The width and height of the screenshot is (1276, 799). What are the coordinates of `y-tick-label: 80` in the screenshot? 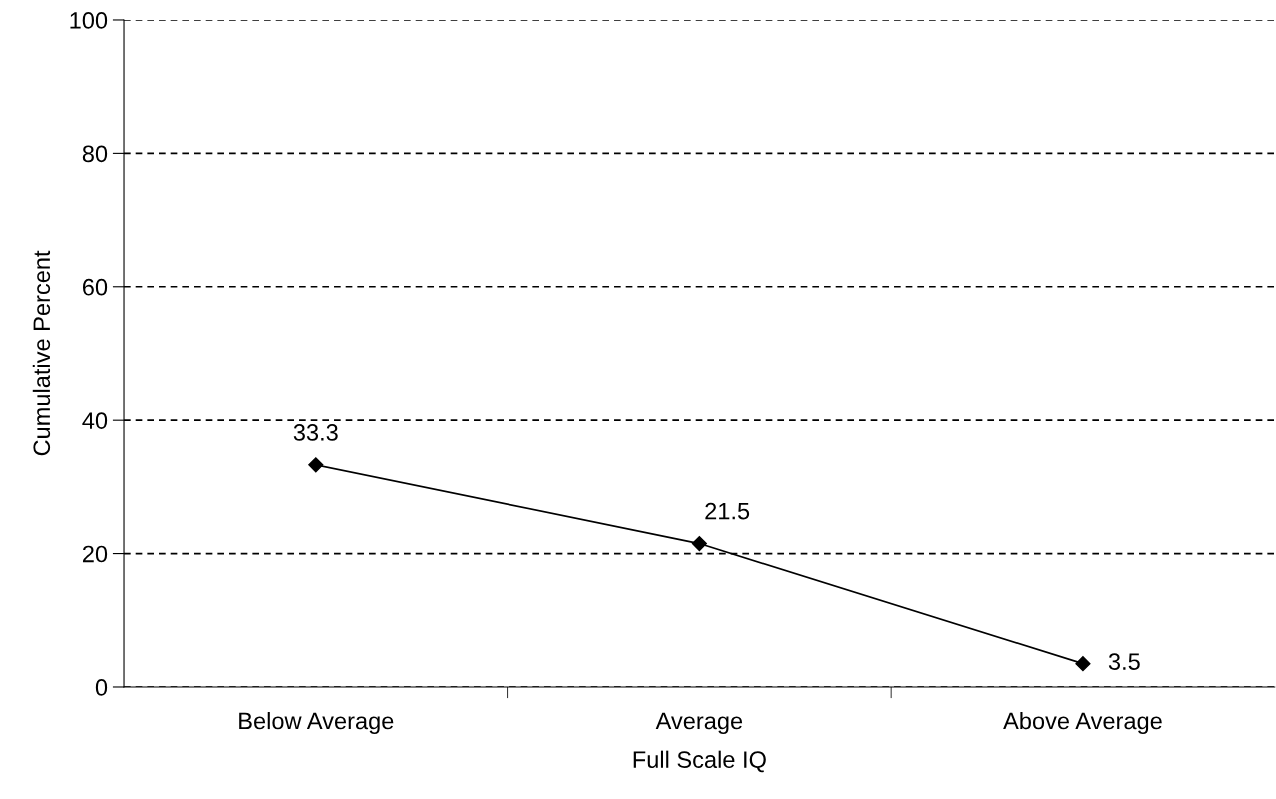 It's located at (95, 154).